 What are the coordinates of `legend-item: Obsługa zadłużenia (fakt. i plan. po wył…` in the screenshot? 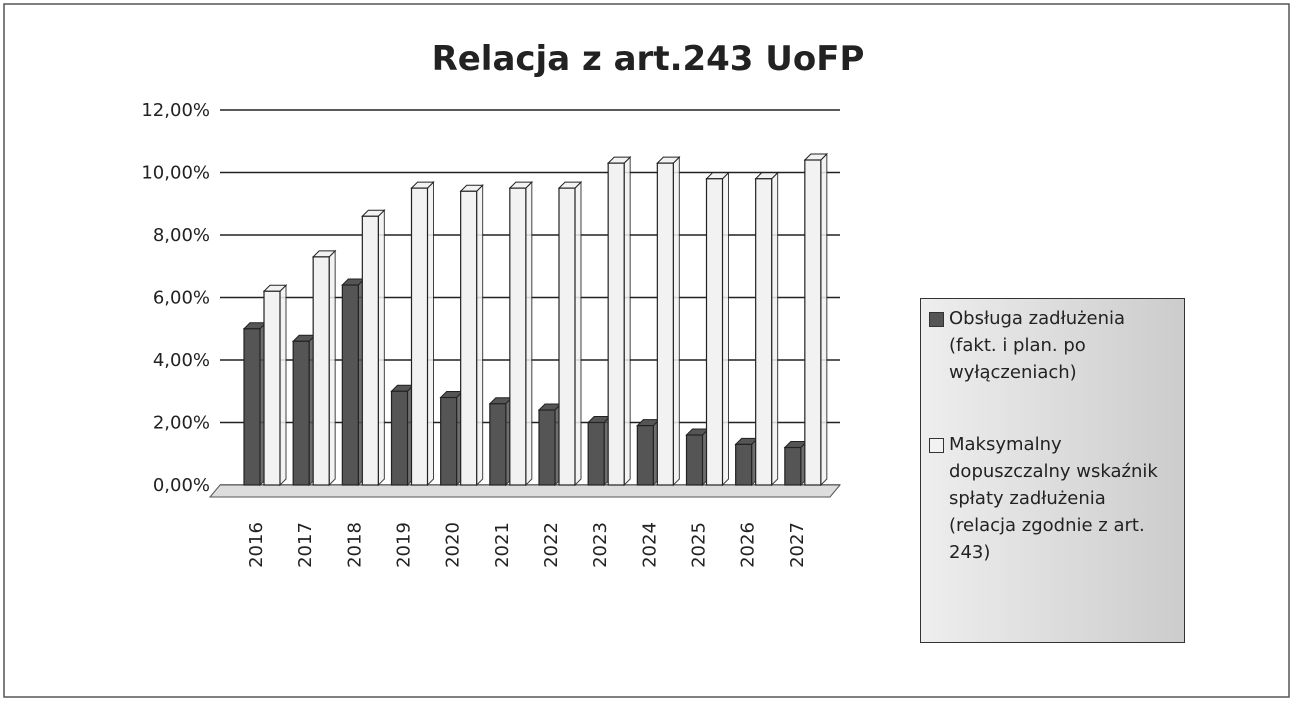 It's located at (1052, 345).